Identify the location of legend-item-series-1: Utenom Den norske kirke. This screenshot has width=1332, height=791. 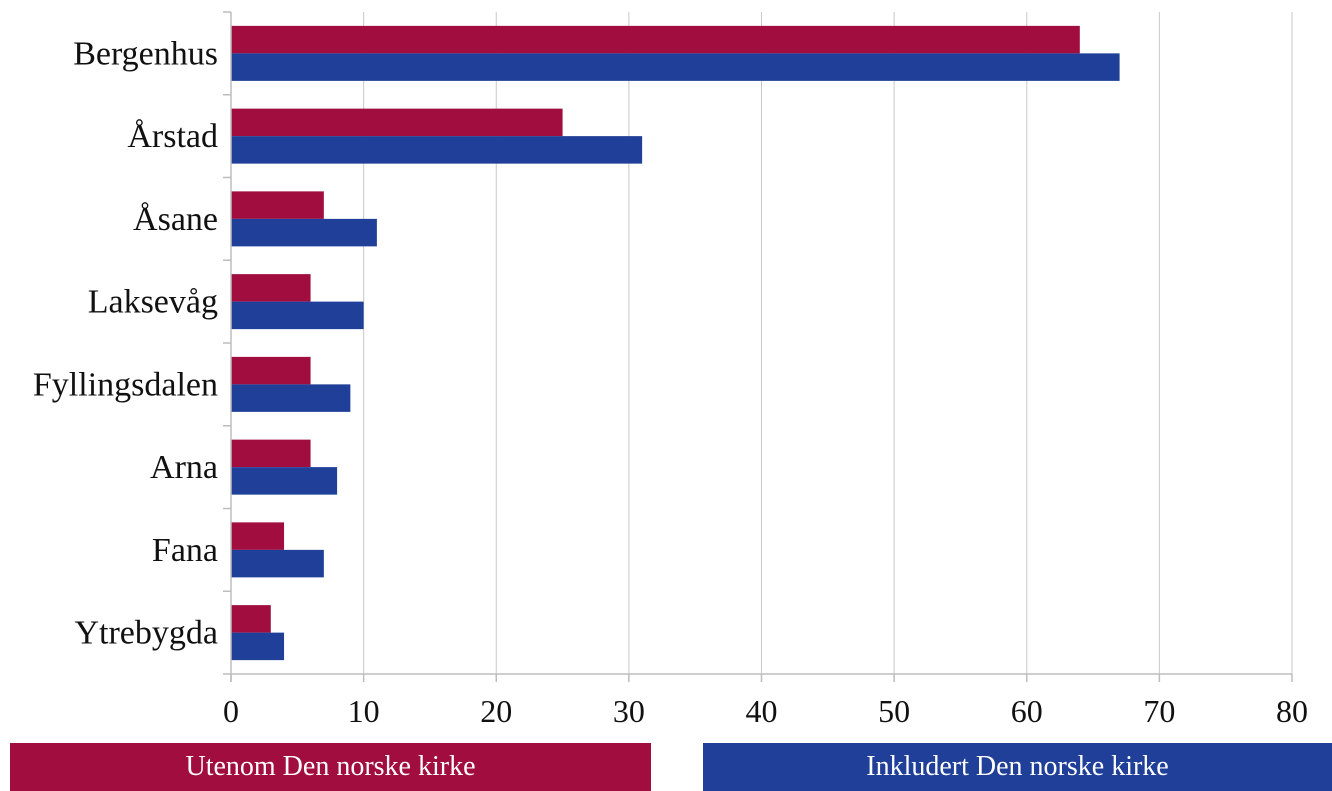
(330, 767).